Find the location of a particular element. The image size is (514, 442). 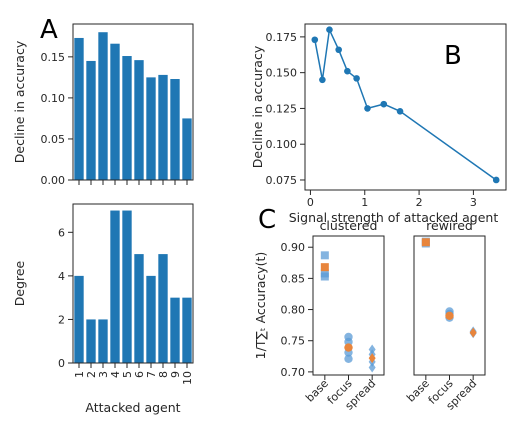

y-tick-label: 0.125 is located at coordinates (282, 108).